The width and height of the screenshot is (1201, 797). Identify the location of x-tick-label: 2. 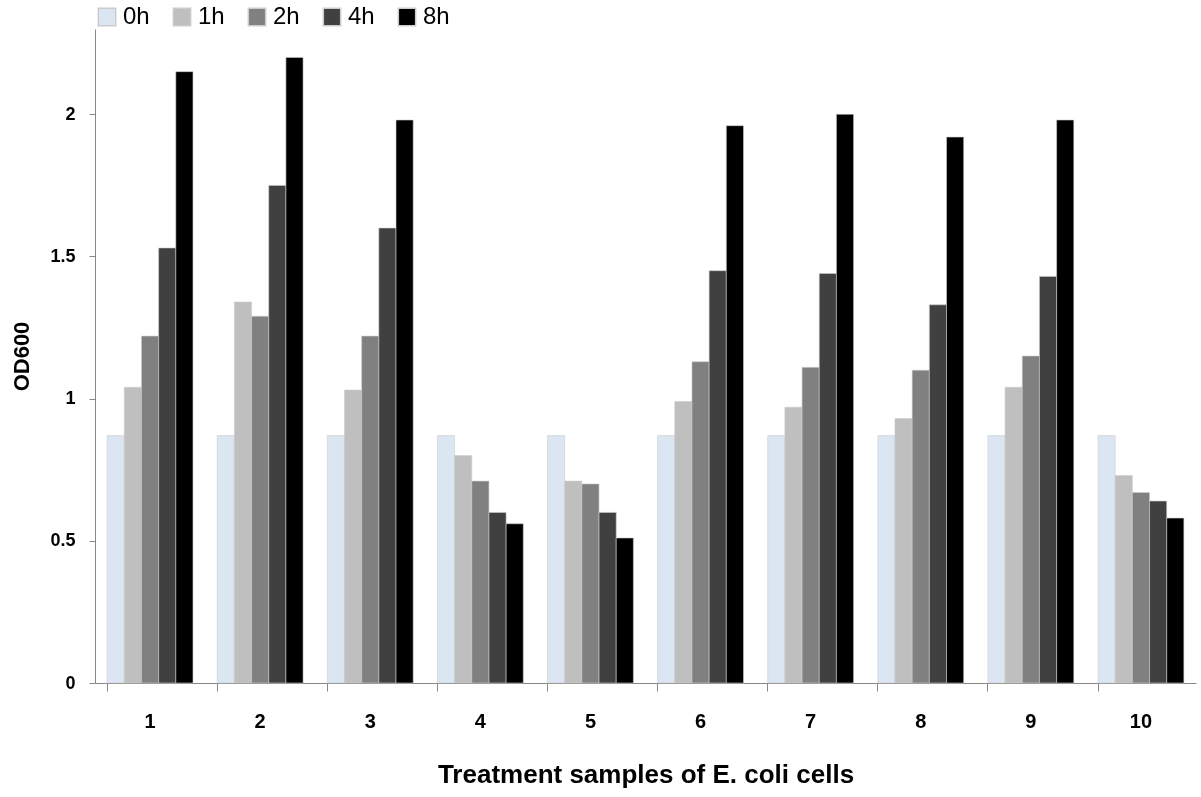
(260, 720).